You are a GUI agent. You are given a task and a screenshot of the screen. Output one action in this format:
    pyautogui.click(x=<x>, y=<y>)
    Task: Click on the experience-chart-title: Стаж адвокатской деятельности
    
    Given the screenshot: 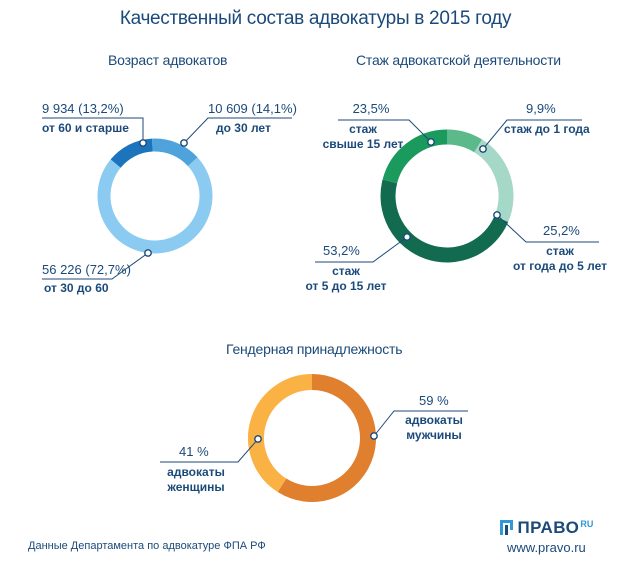 What is the action you would take?
    pyautogui.click(x=458, y=60)
    